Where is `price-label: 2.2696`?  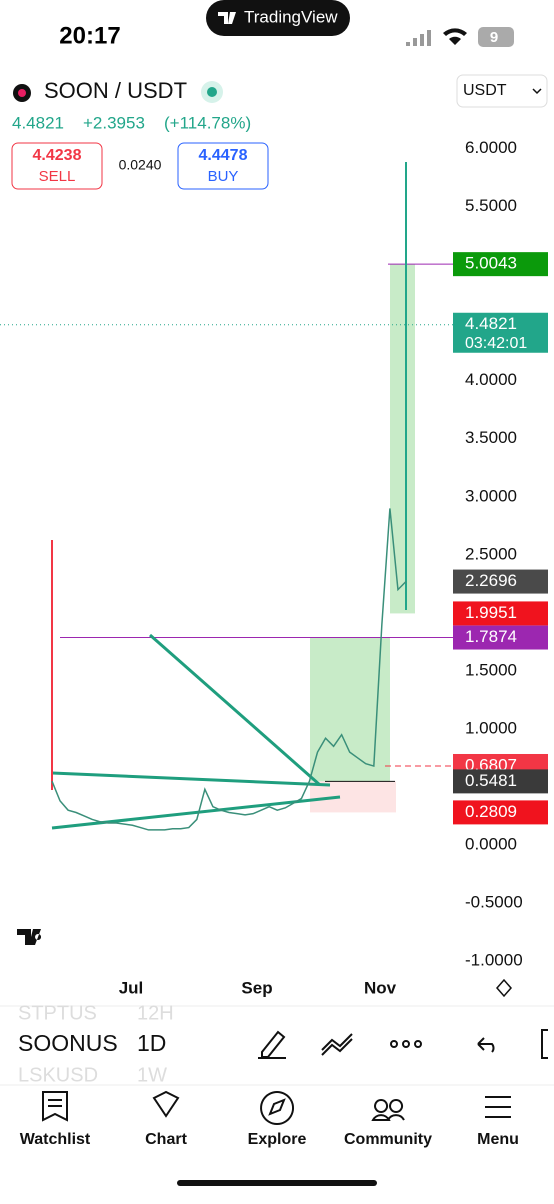
price-label: 2.2696 is located at coordinates (491, 580).